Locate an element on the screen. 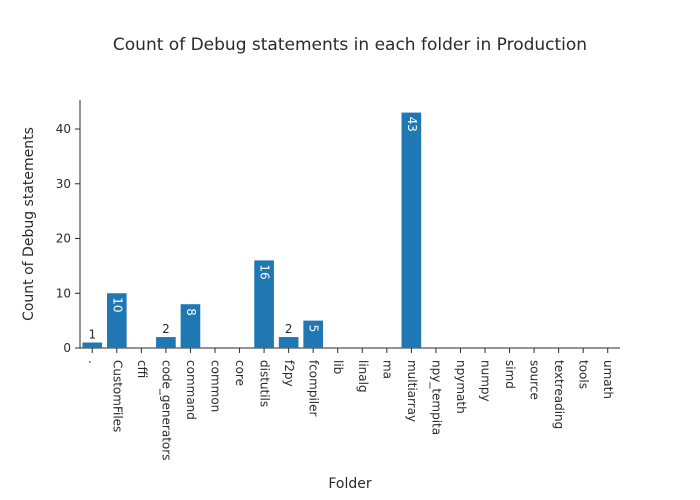  y-axis: 0 10 20 30 40 is located at coordinates (68, 227).